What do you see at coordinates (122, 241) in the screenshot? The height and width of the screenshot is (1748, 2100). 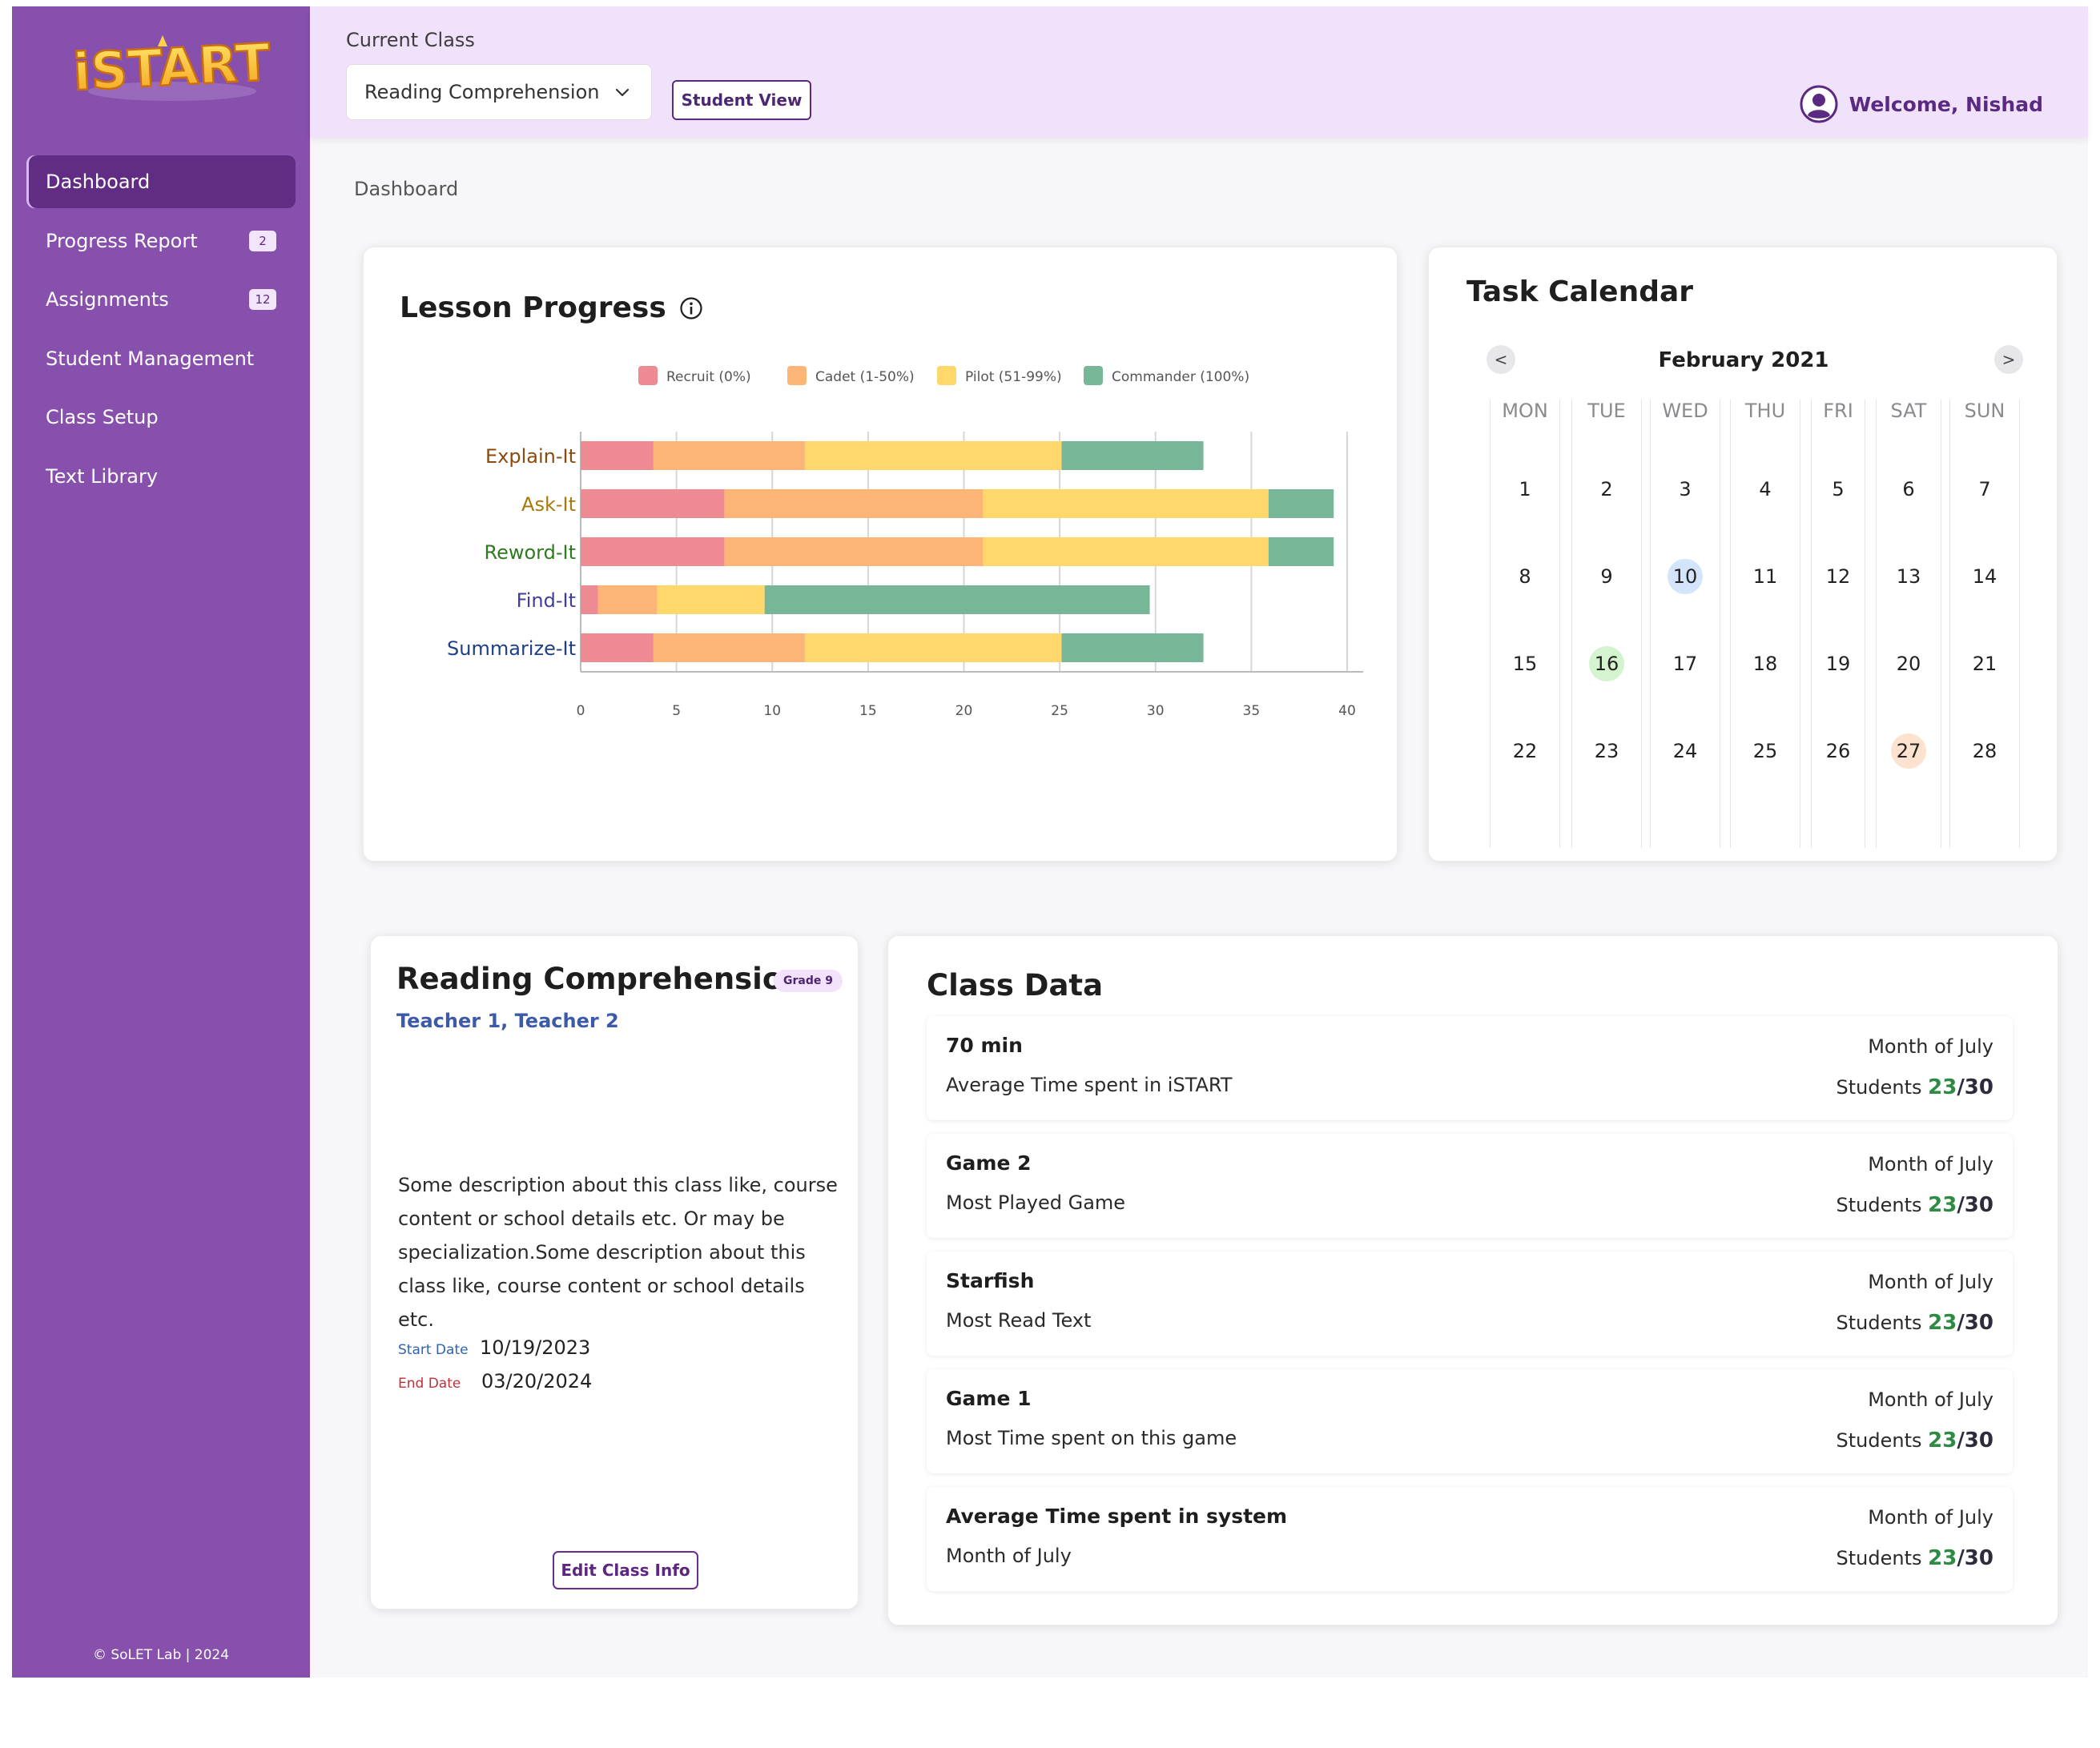 I see `sidebar-item-label: Progress Report` at bounding box center [122, 241].